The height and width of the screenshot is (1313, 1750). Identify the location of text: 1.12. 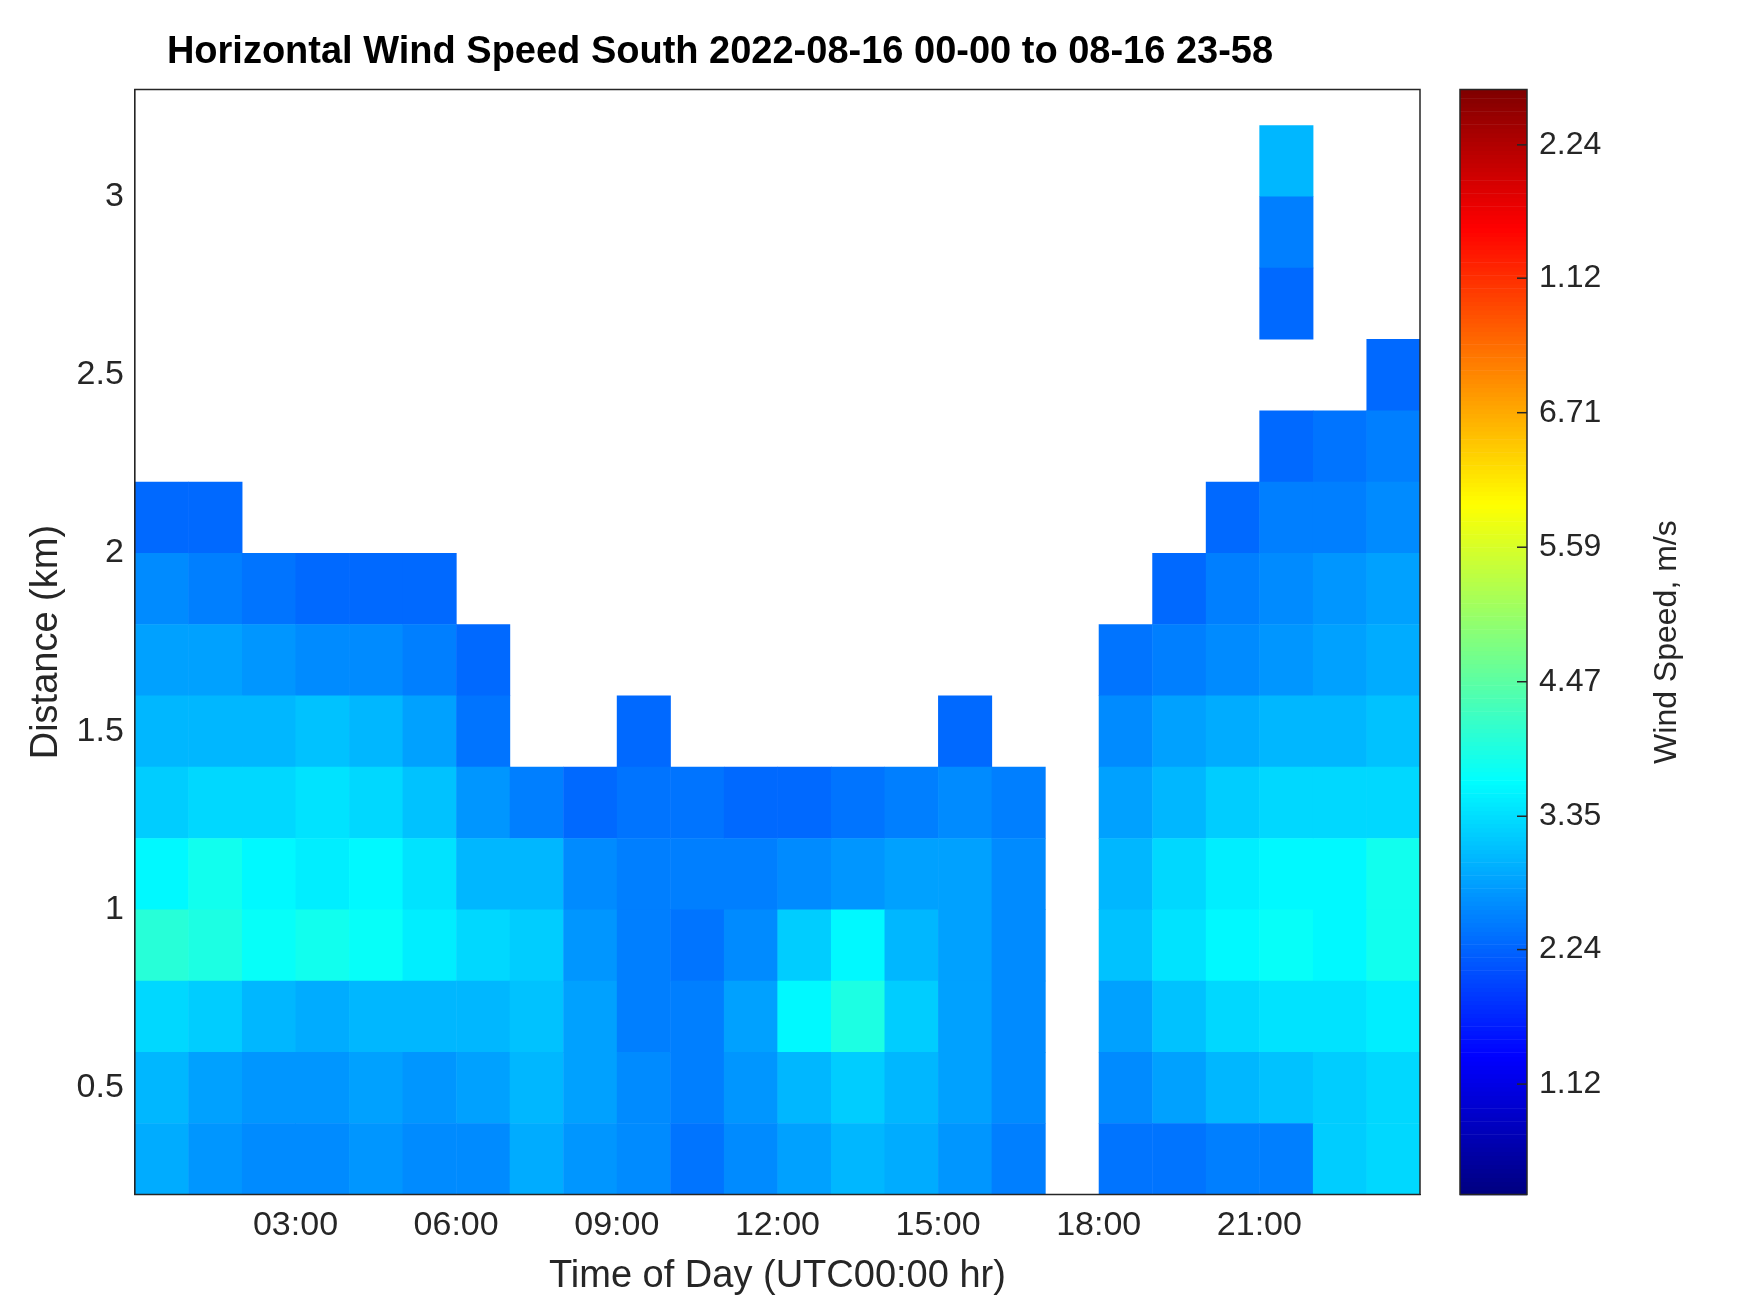
(1570, 276).